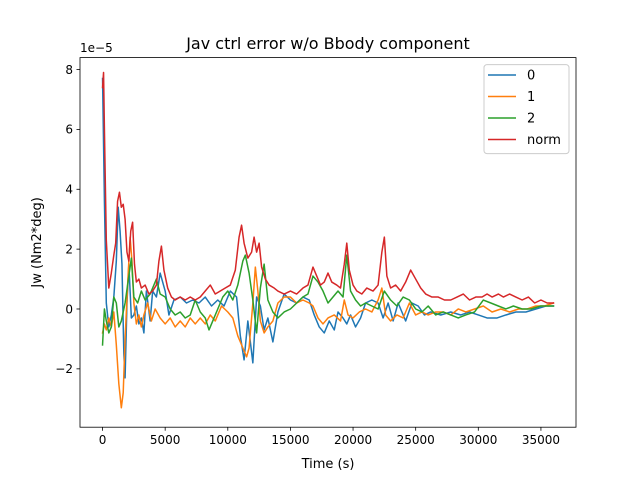 The width and height of the screenshot is (640, 480). What do you see at coordinates (531, 97) in the screenshot?
I see `legend-label-1: 1` at bounding box center [531, 97].